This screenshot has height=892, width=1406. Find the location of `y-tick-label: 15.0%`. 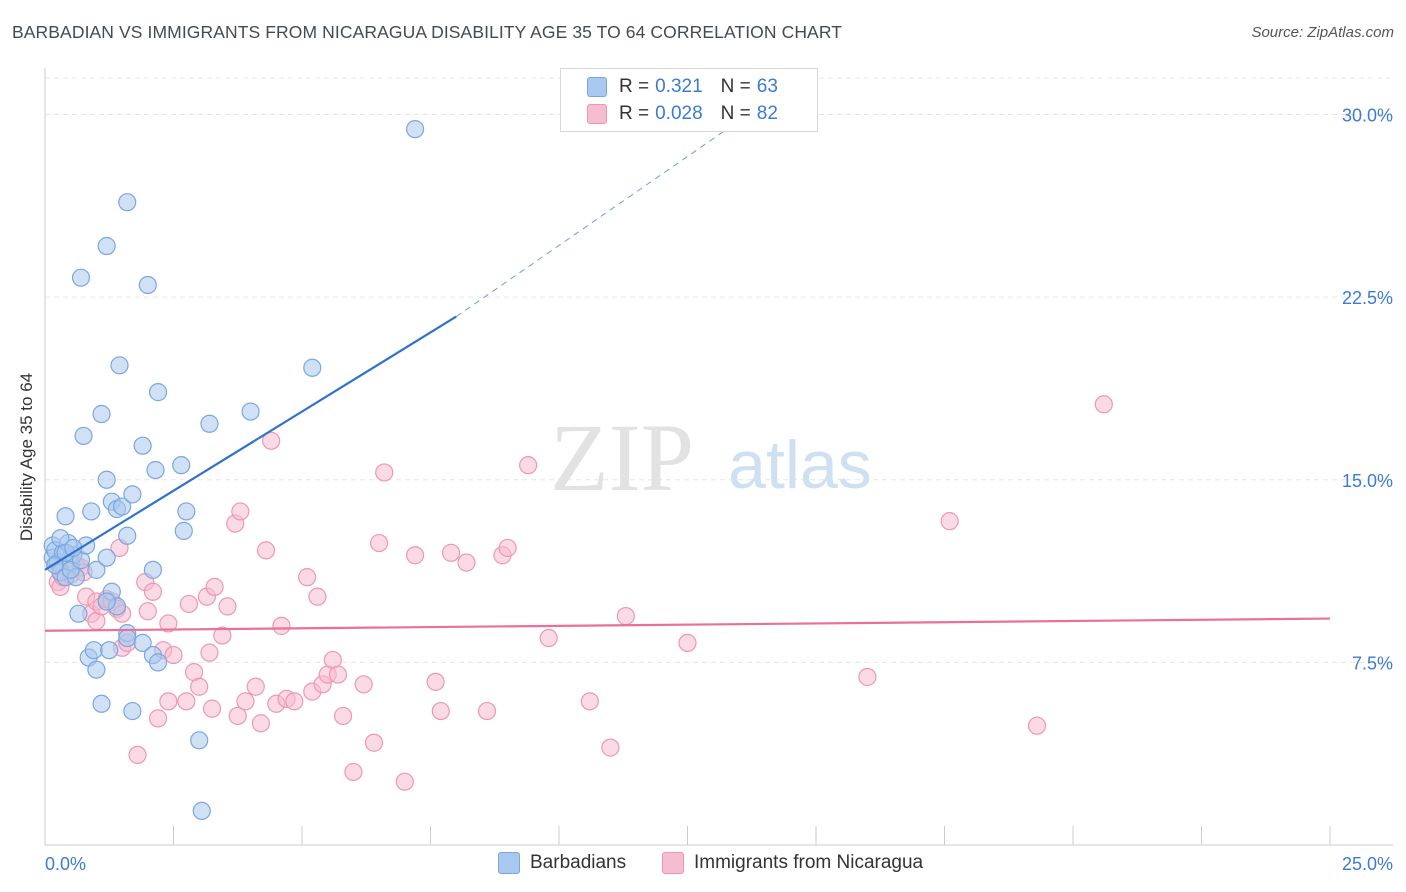

y-tick-label: 15.0% is located at coordinates (1367, 481).